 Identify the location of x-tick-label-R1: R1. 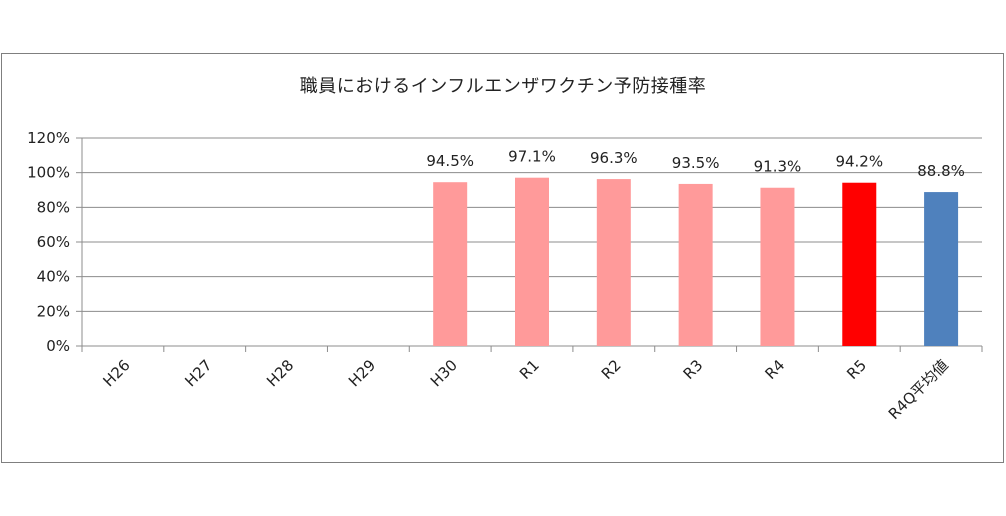
(529, 369).